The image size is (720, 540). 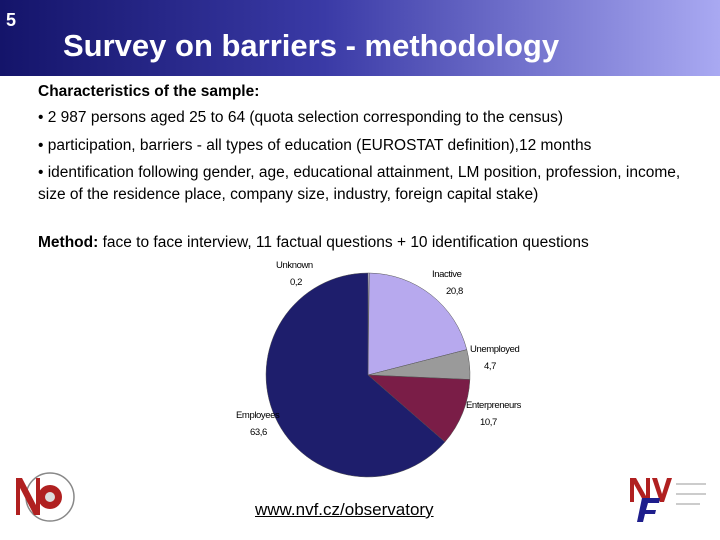 I want to click on footer-link: www.nvf.cz/observatory, so click(x=344, y=509).